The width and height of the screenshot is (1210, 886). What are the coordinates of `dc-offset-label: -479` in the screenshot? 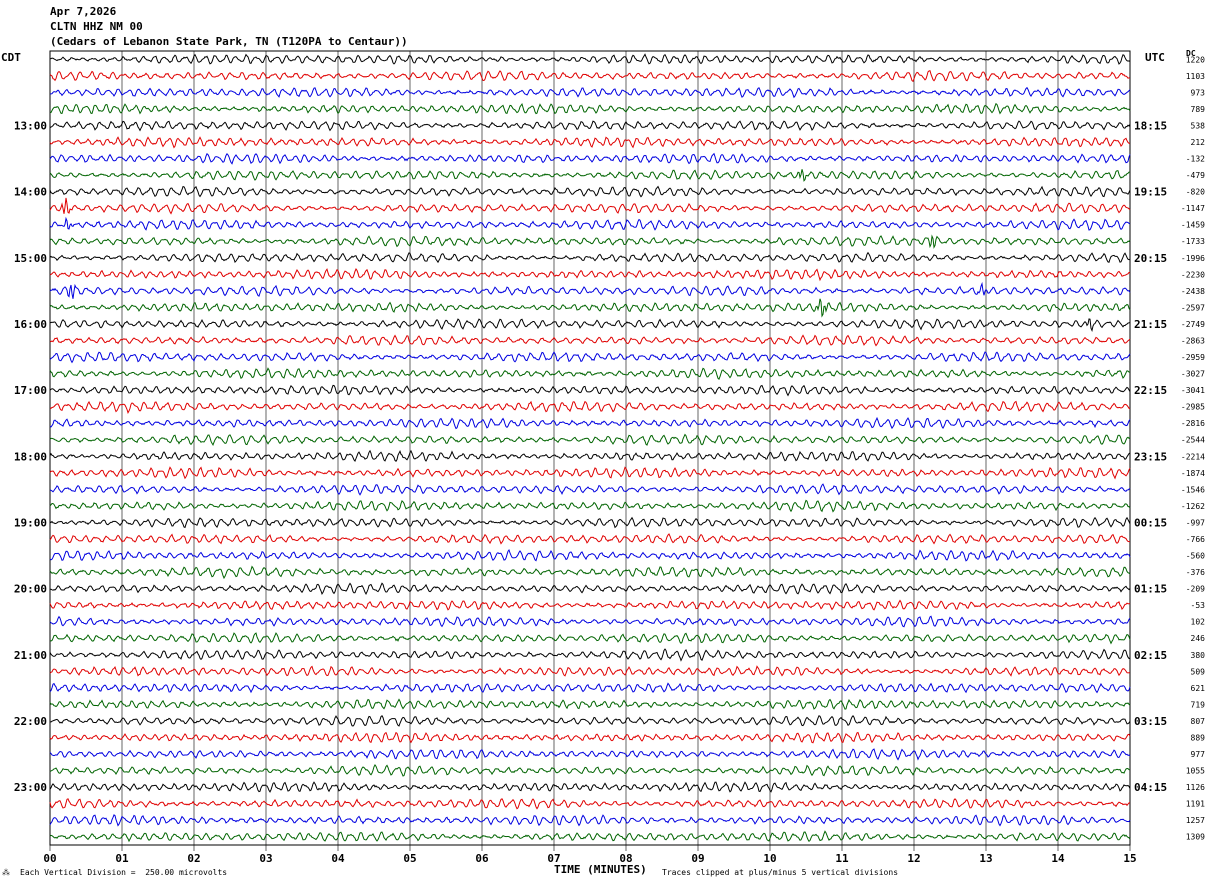 It's located at (1195, 175).